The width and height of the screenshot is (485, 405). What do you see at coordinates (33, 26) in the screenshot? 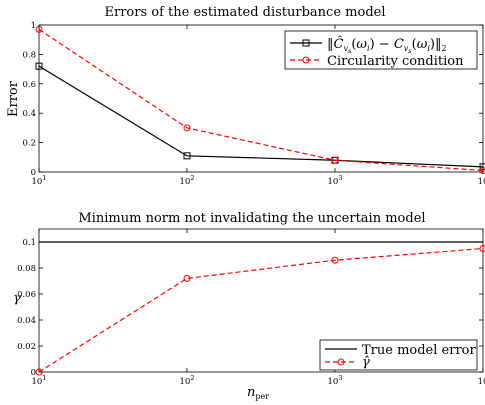
I see `y-tick-label: 1` at bounding box center [33, 26].